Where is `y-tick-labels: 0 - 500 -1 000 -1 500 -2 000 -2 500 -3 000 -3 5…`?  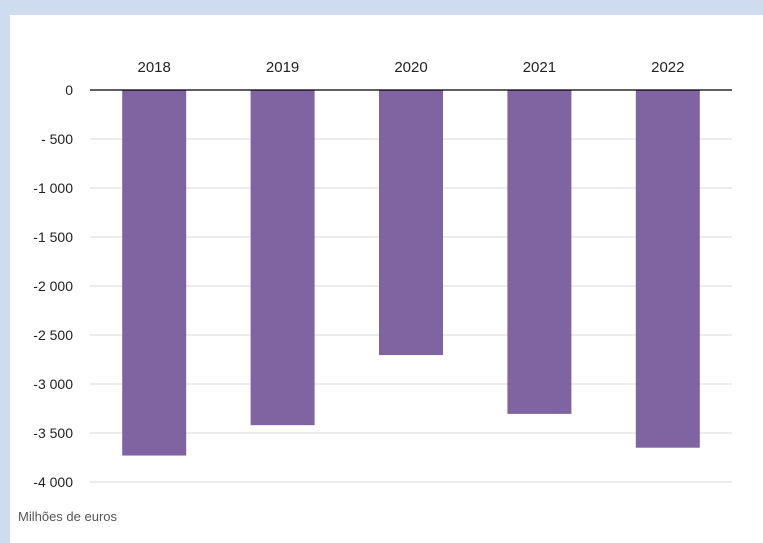 y-tick-labels: 0 - 500 -1 000 -1 500 -2 000 -2 500 -3 000 -3 5… is located at coordinates (53, 286).